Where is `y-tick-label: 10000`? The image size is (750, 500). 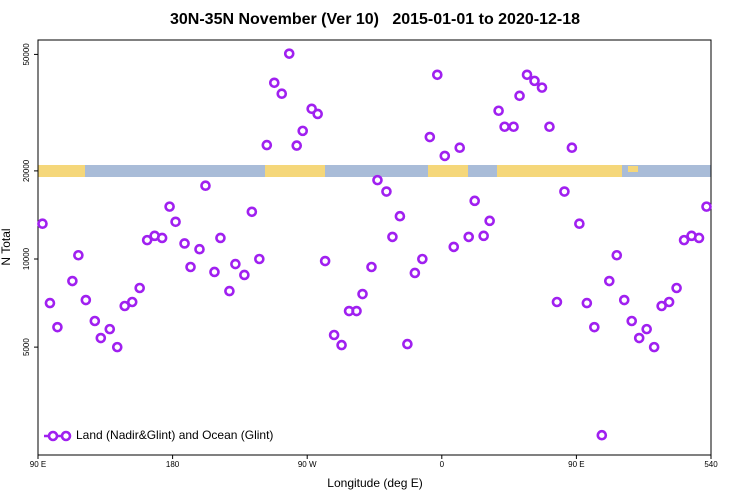 y-tick-label: 10000 is located at coordinates (26, 258).